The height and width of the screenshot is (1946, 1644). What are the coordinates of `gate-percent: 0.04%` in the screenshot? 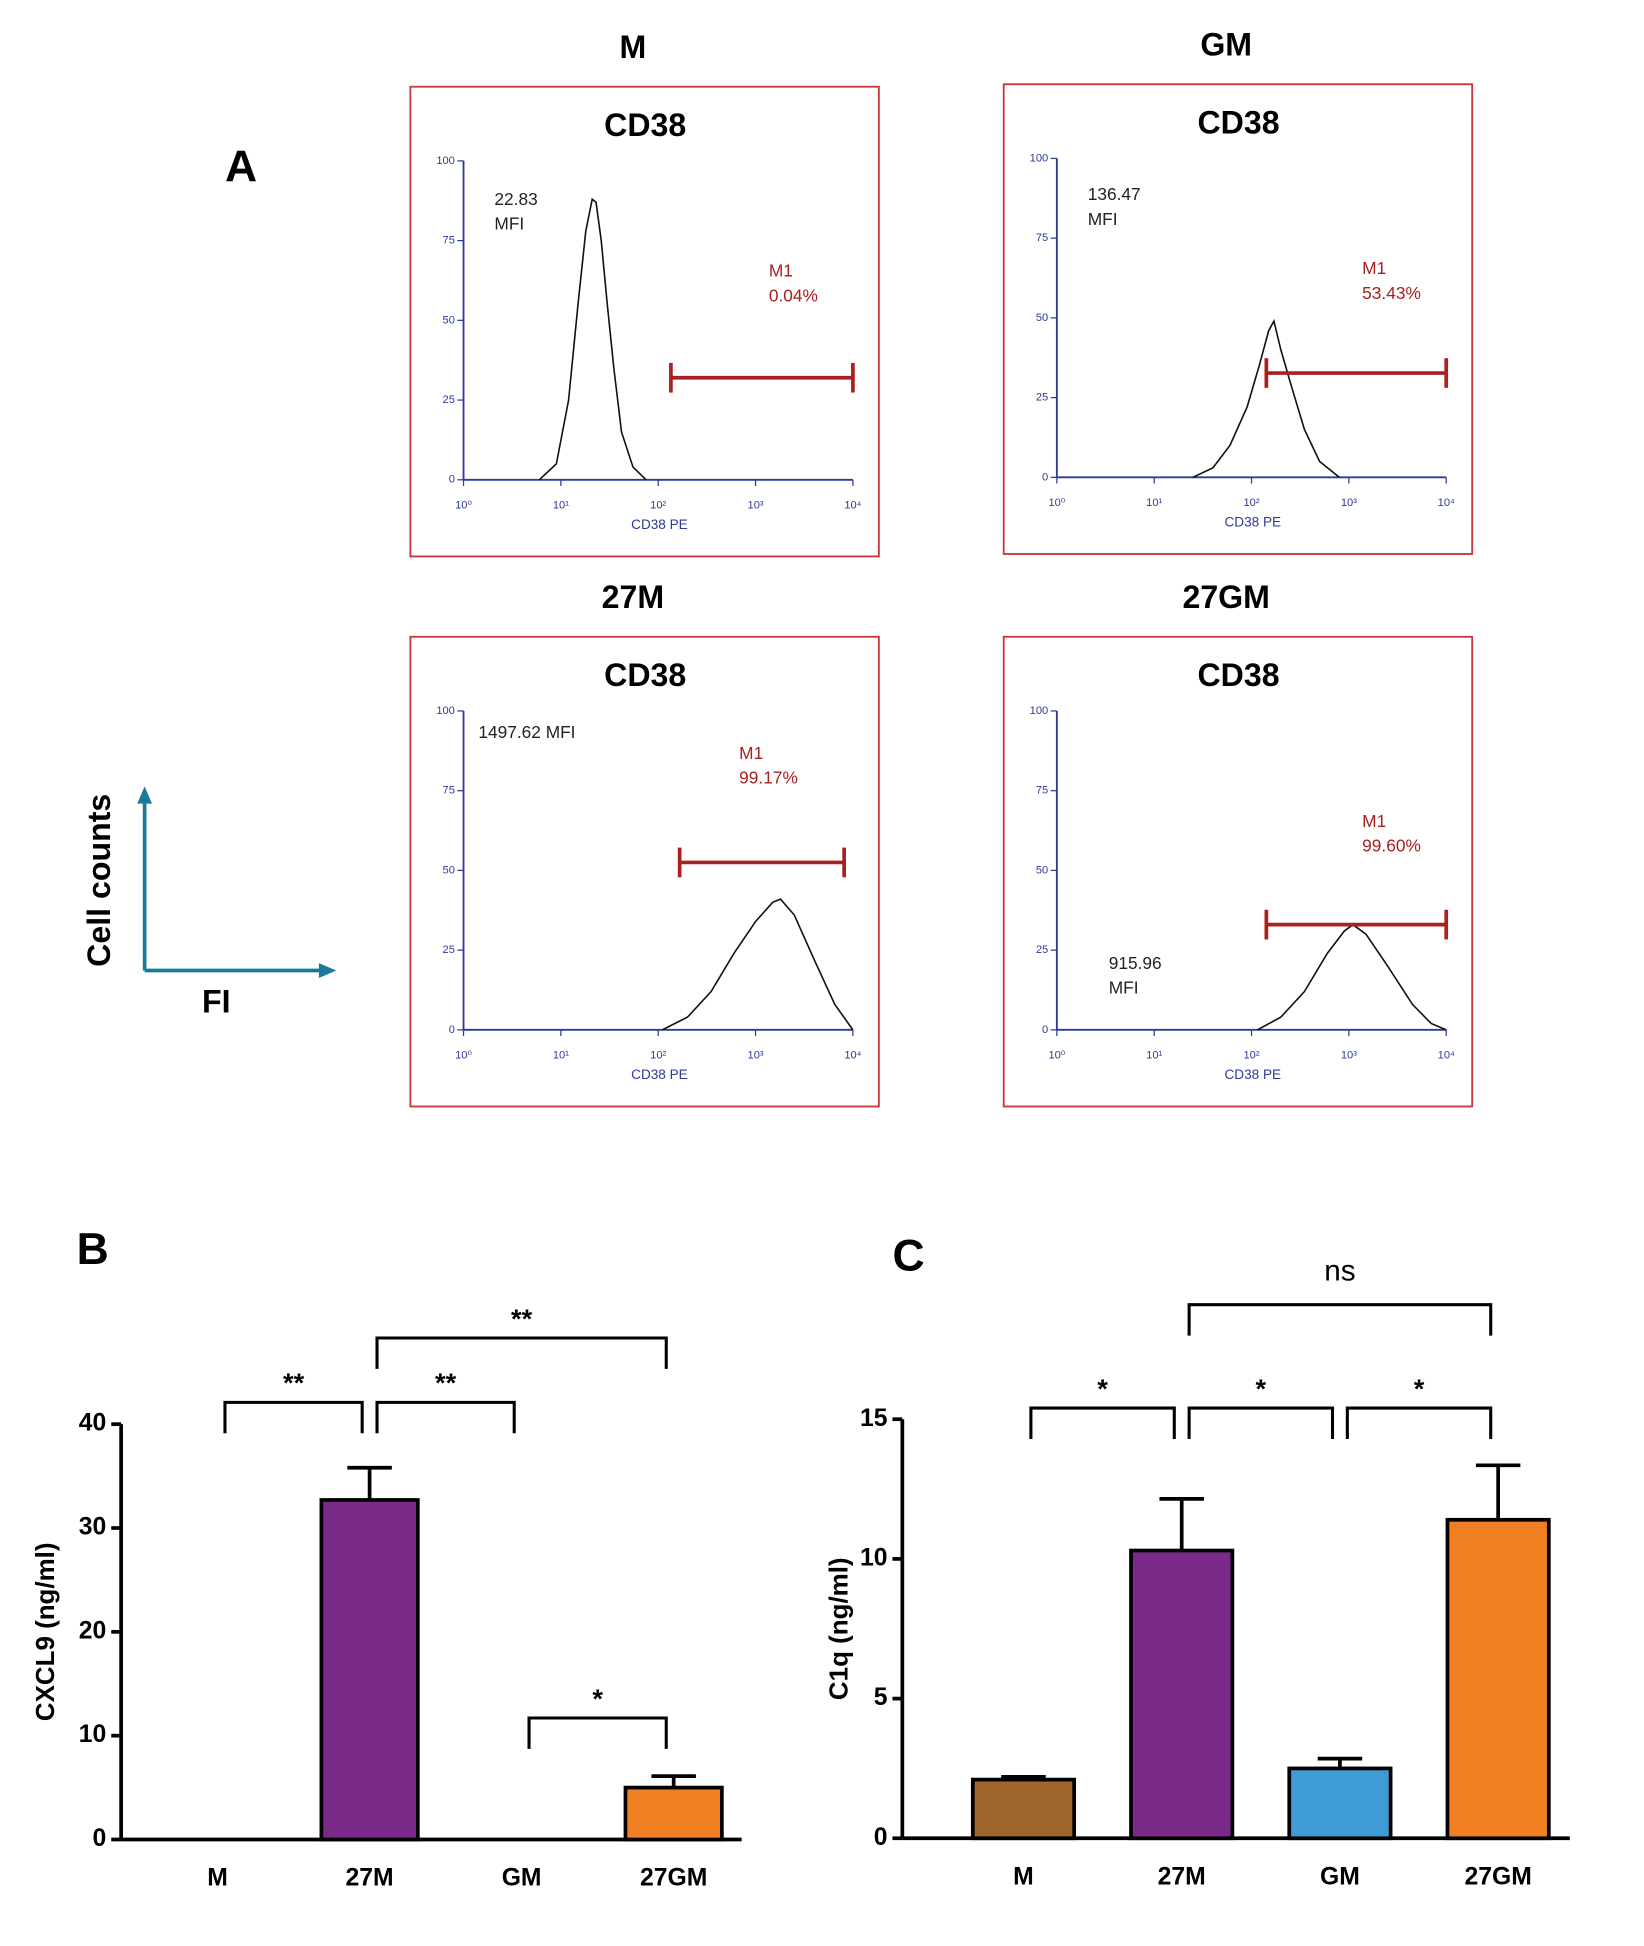 It's located at (793, 295).